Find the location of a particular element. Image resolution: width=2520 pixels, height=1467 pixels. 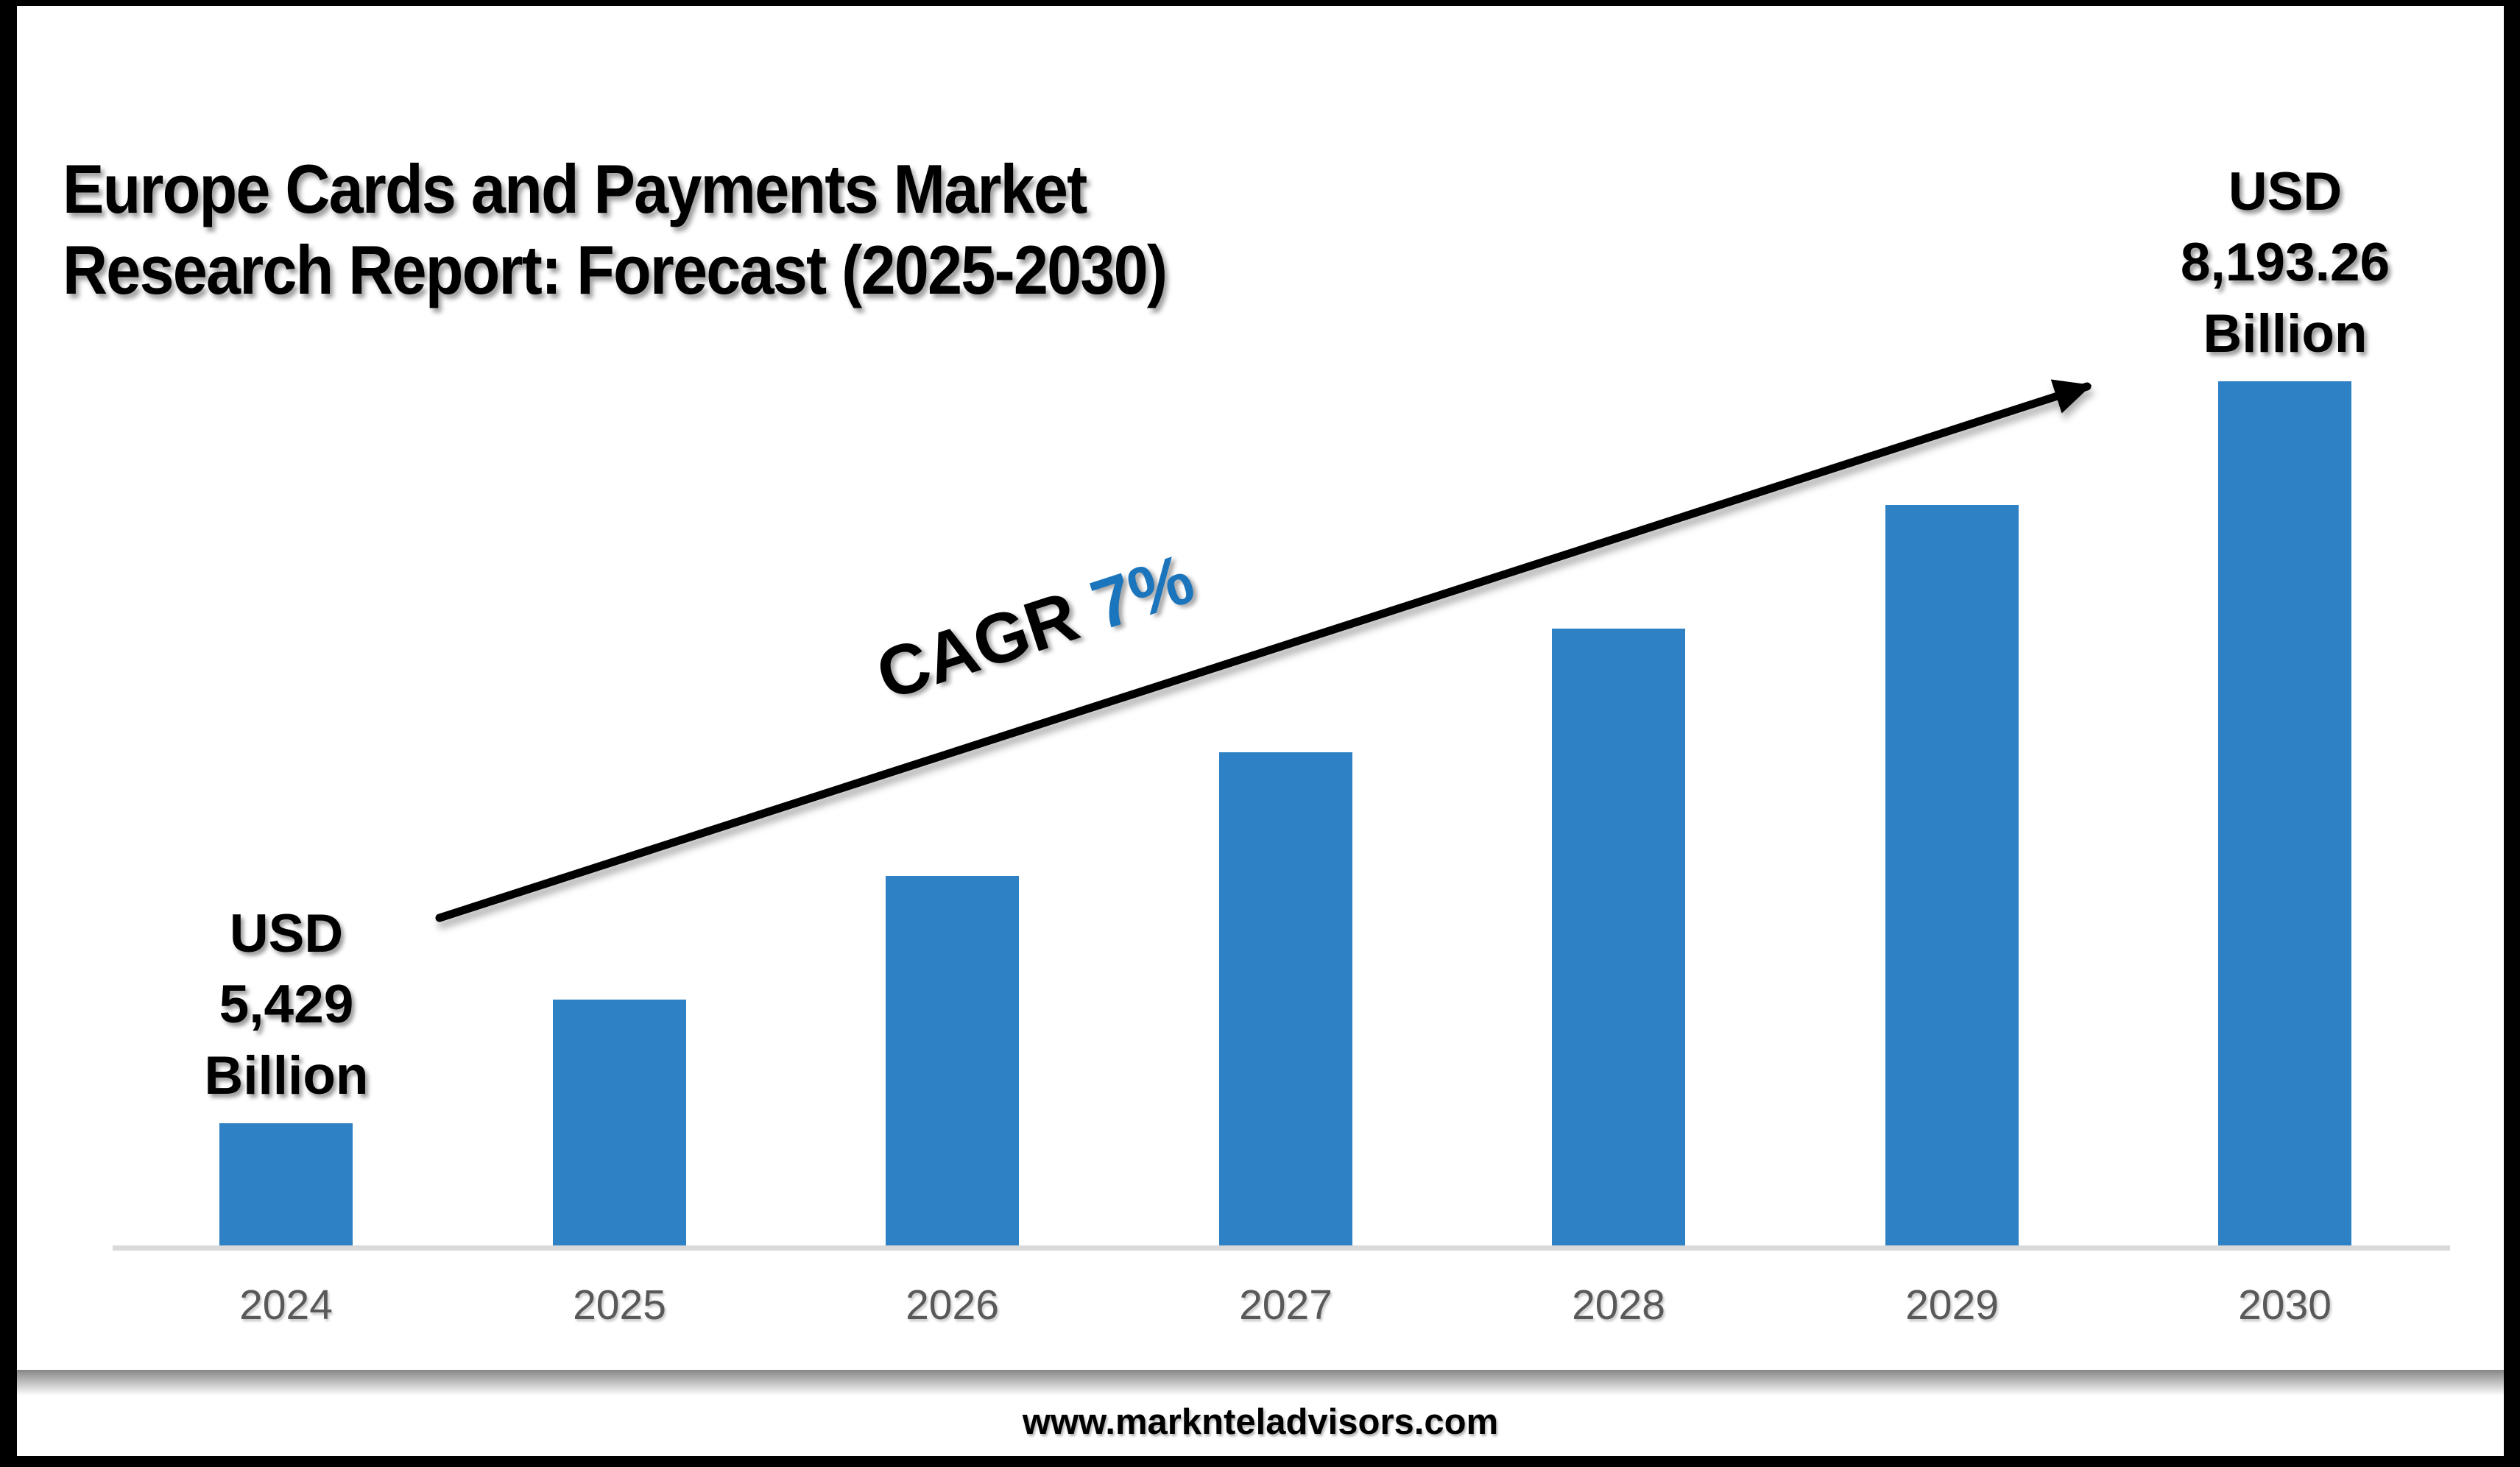

x-axis-line is located at coordinates (1281, 1248).